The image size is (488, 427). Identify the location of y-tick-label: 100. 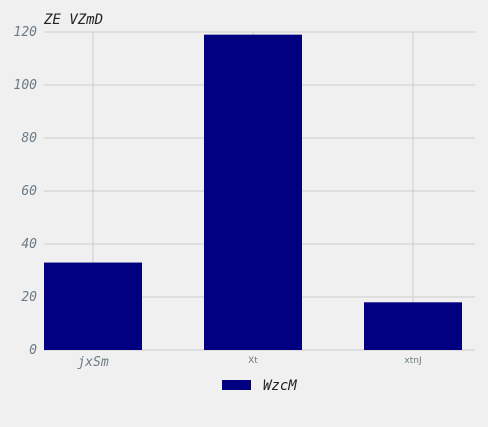
(26, 85).